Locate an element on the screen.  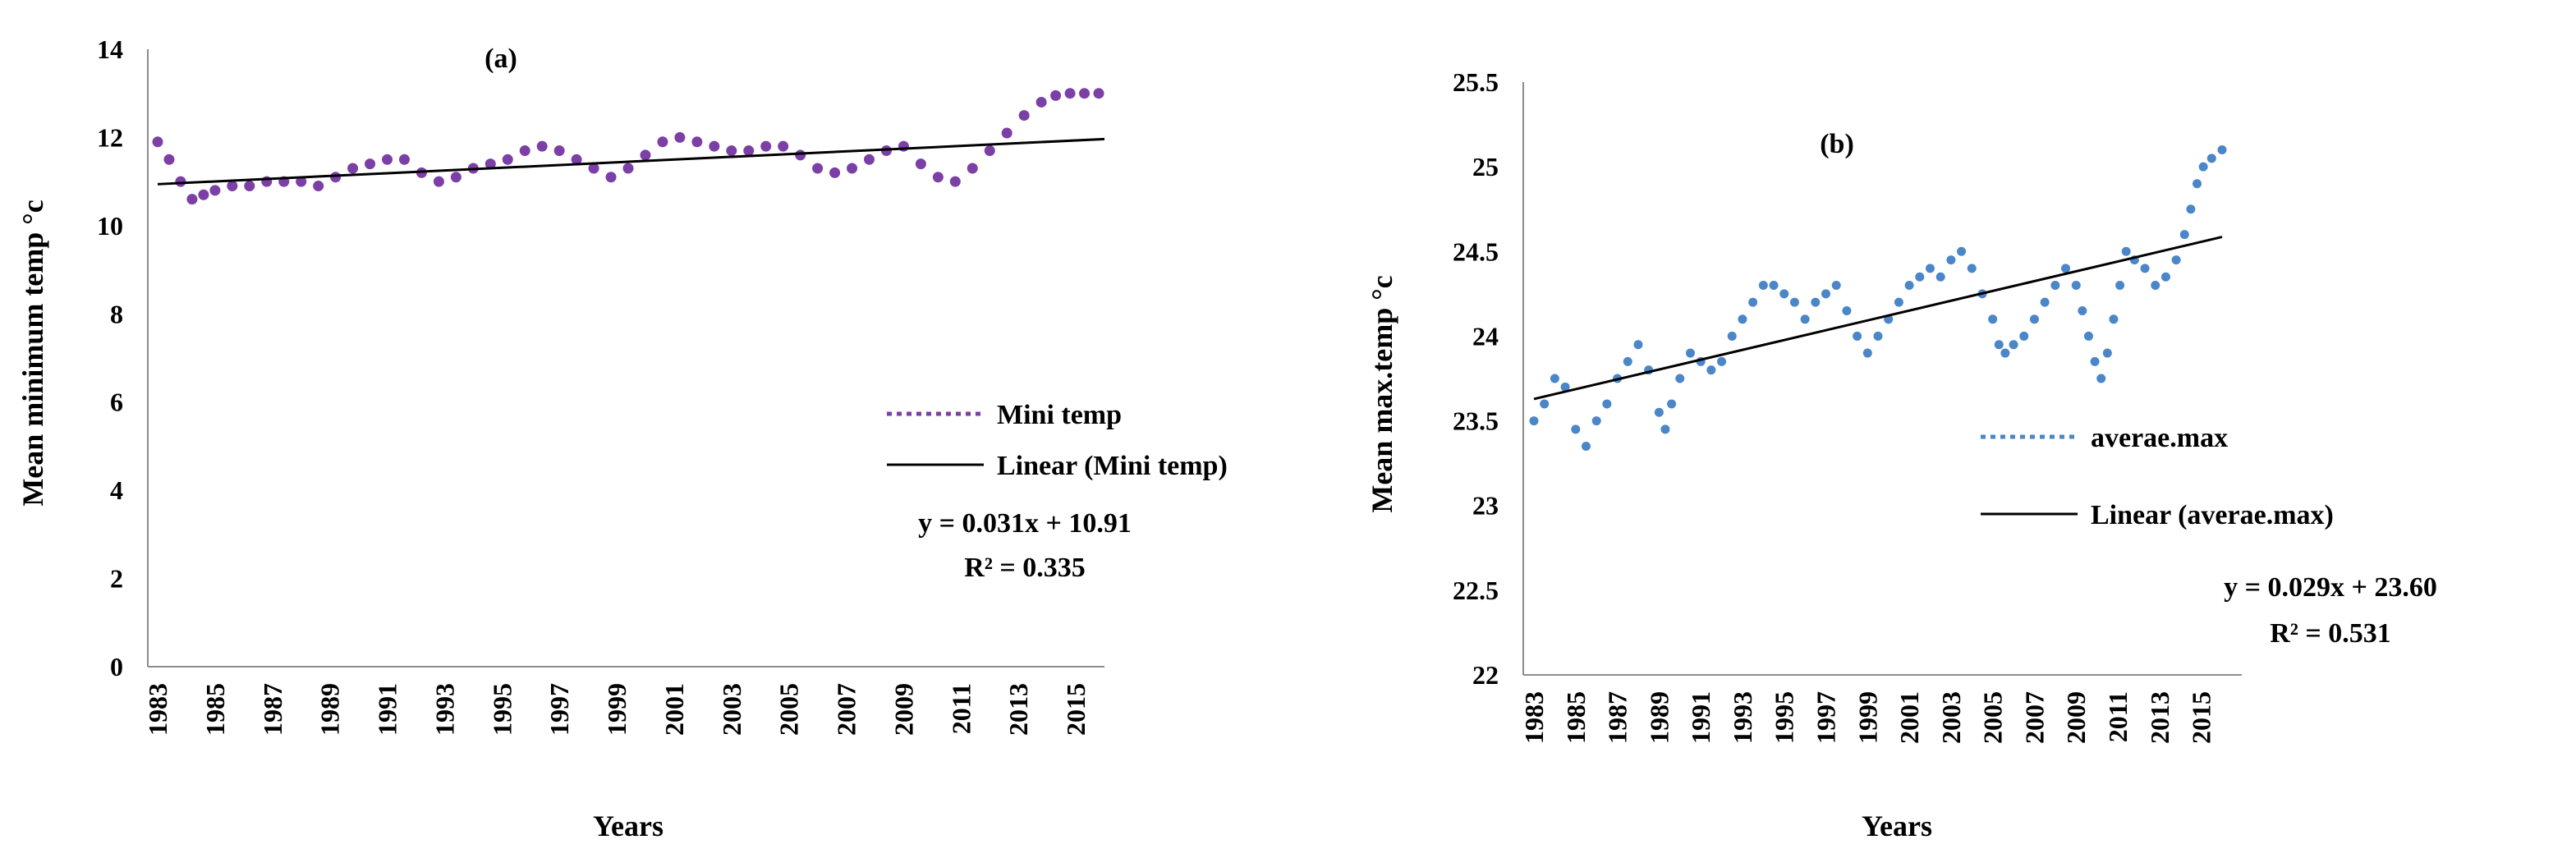
panel-a-legend-series-label: Mini temp is located at coordinates (1059, 415).